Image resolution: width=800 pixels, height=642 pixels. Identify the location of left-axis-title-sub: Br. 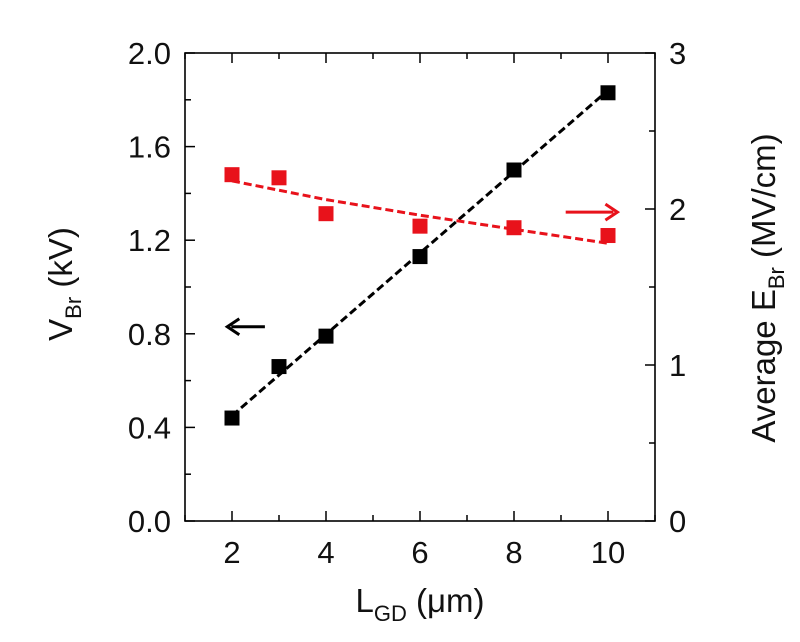
(73, 308).